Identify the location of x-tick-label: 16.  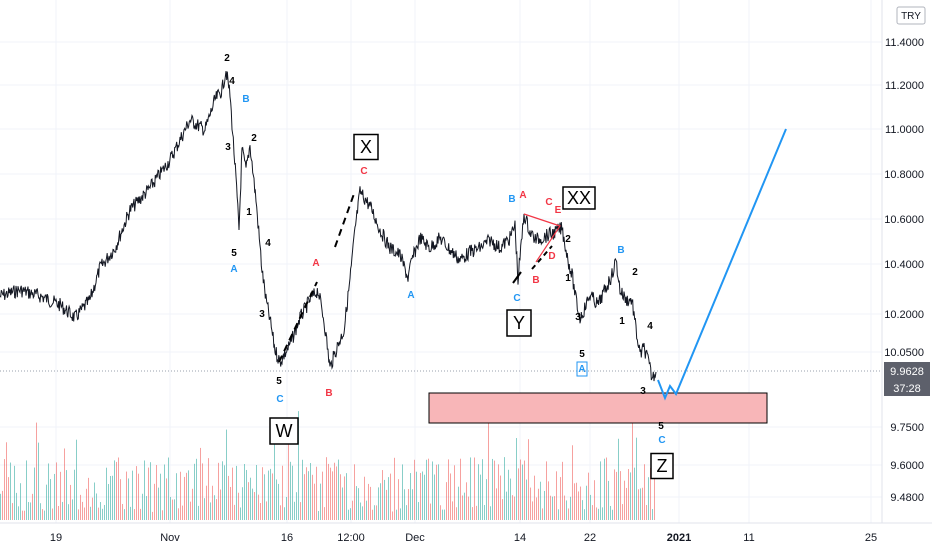
(287, 538).